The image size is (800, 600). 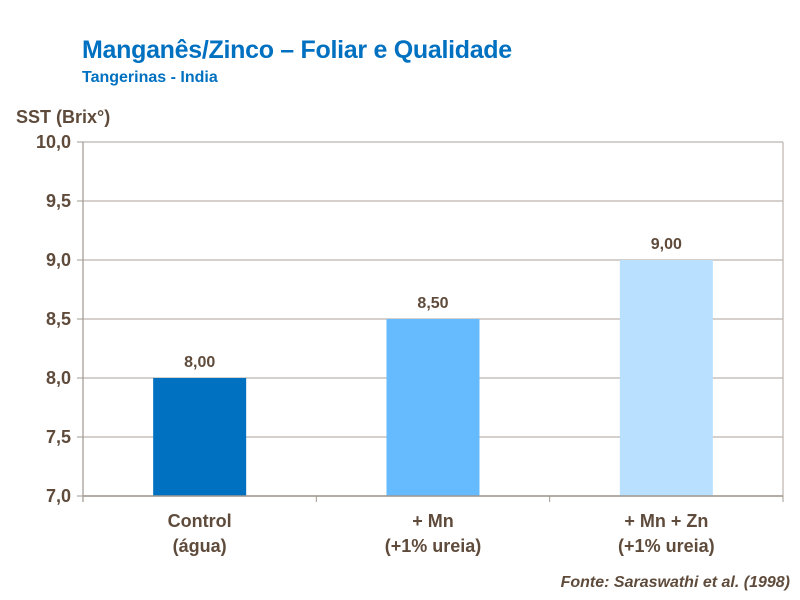 I want to click on chart-subtitle: Tangerinas - India, so click(x=150, y=77).